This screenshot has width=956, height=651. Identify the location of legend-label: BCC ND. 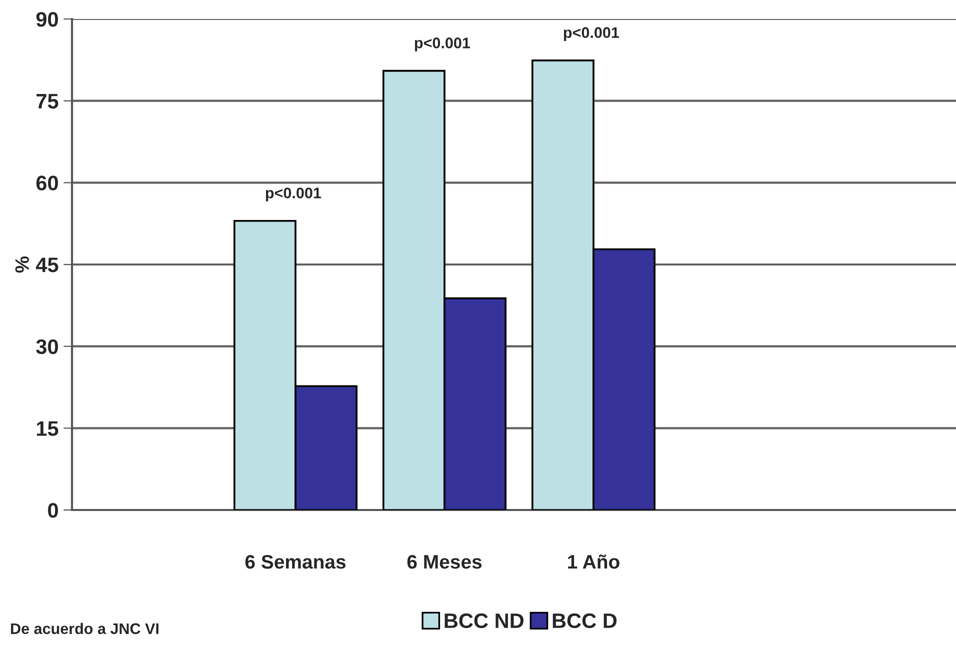
(484, 620).